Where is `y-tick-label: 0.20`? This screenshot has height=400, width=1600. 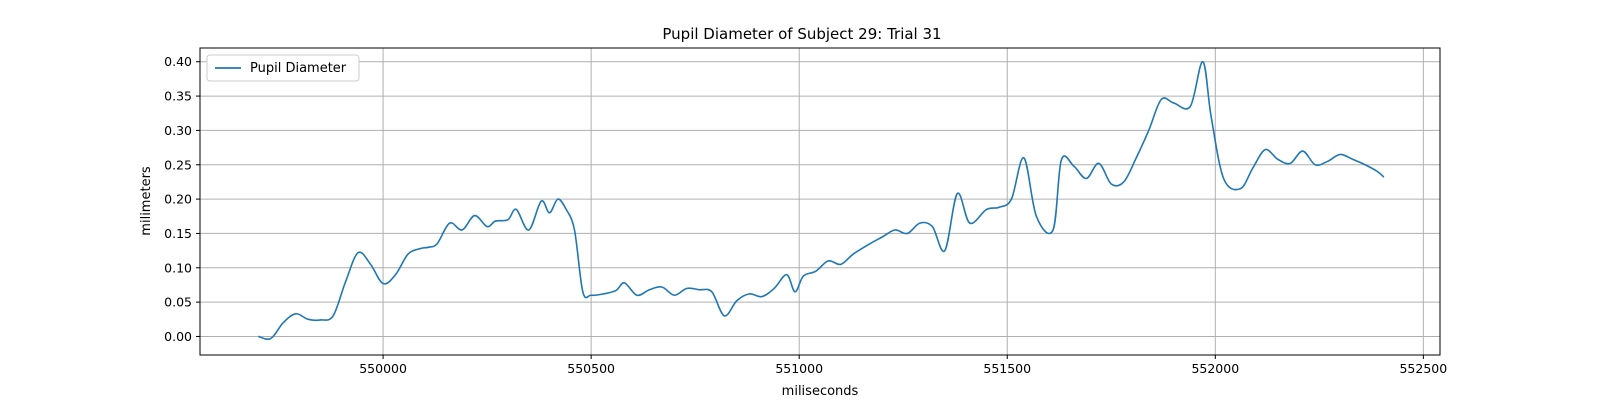
y-tick-label: 0.20 is located at coordinates (178, 199).